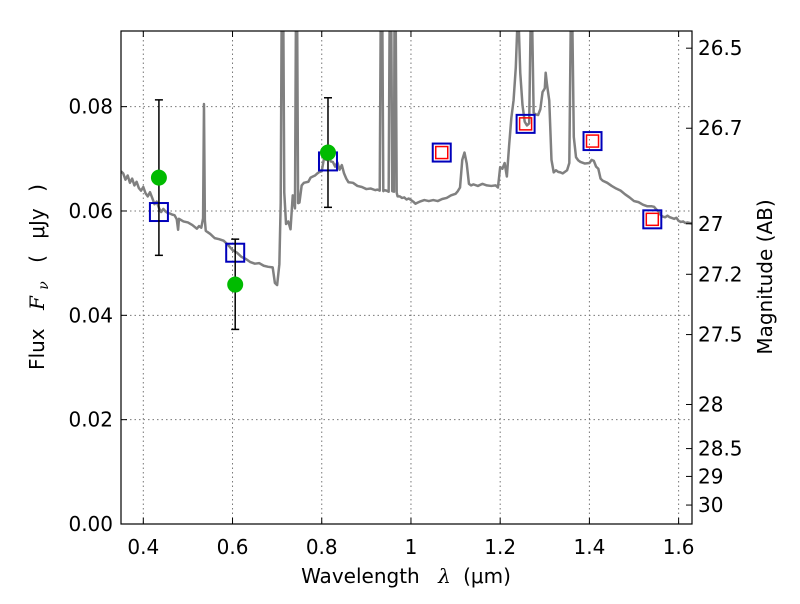  What do you see at coordinates (710, 404) in the screenshot?
I see `y2-tick-label: 28` at bounding box center [710, 404].